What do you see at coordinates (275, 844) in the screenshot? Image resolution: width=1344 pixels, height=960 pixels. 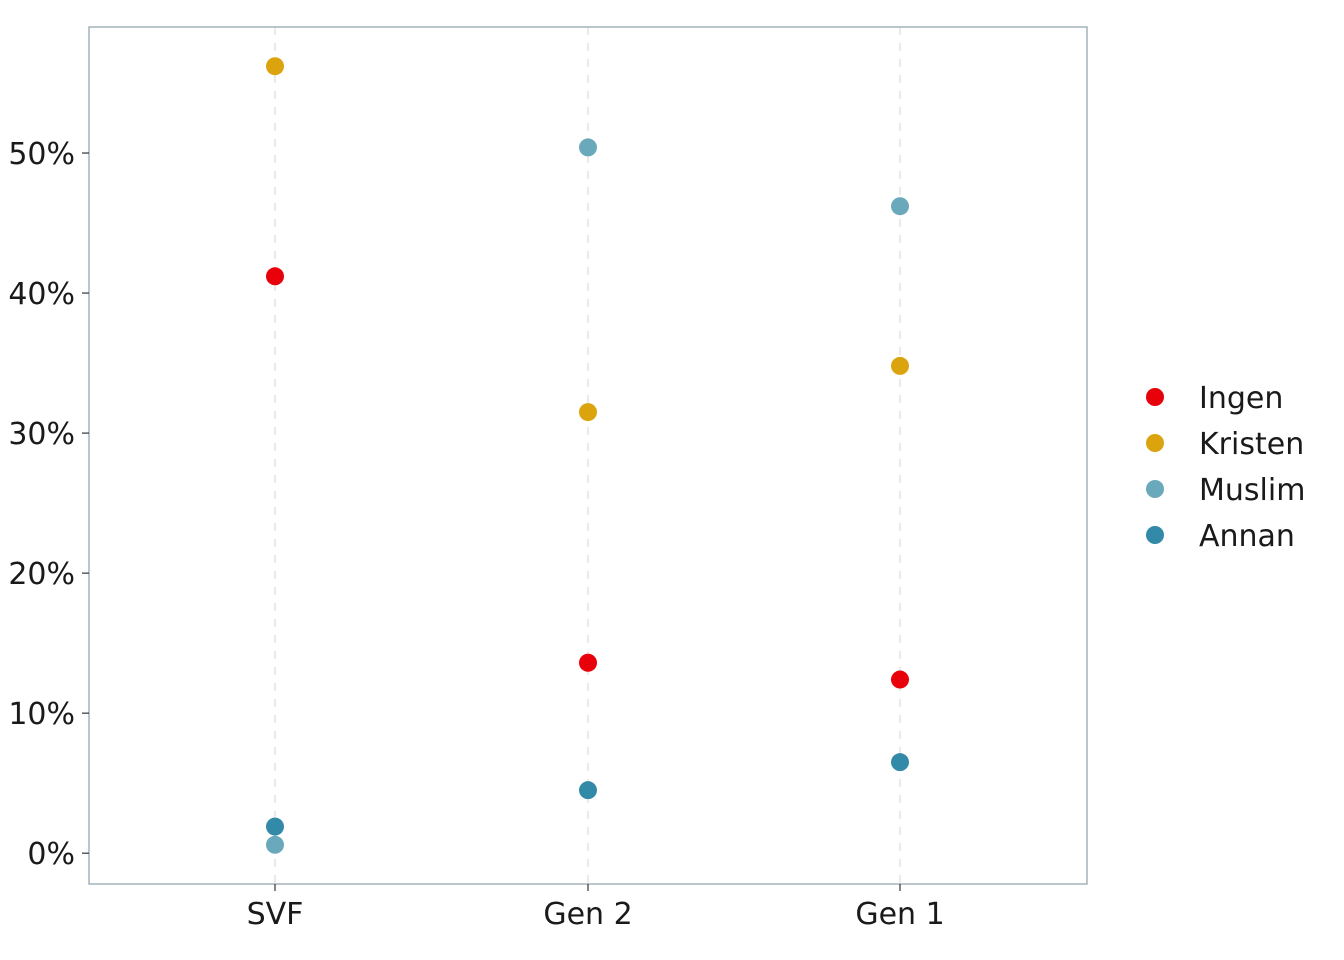 I see `data-point-muslim-svf` at bounding box center [275, 844].